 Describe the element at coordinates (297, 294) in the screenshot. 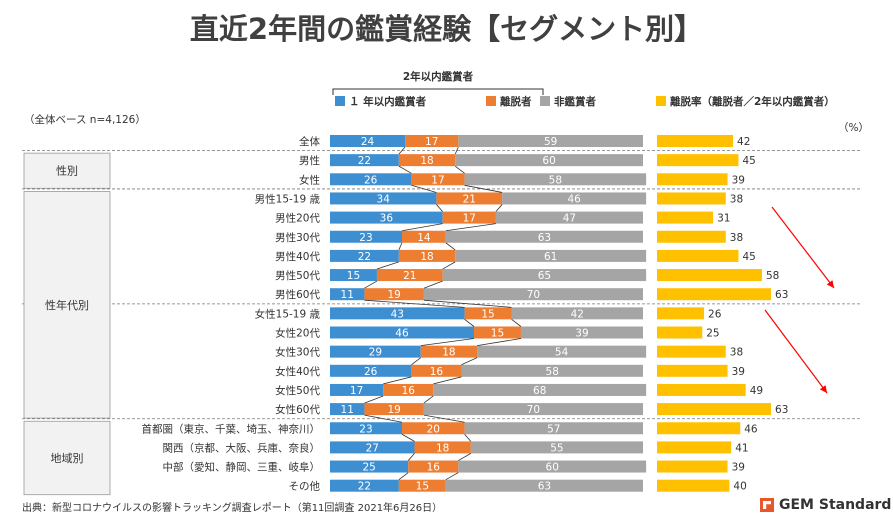

I see `category-label: 男性60代` at that location.